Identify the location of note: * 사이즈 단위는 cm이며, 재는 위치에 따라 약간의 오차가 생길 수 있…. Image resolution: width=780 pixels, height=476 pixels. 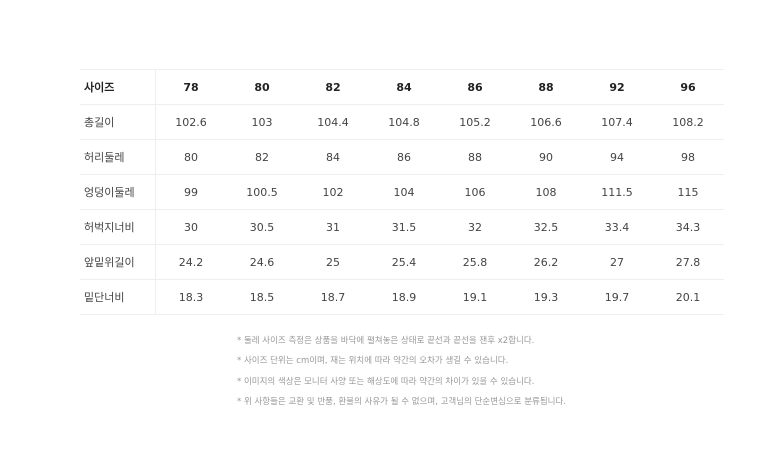
(373, 361).